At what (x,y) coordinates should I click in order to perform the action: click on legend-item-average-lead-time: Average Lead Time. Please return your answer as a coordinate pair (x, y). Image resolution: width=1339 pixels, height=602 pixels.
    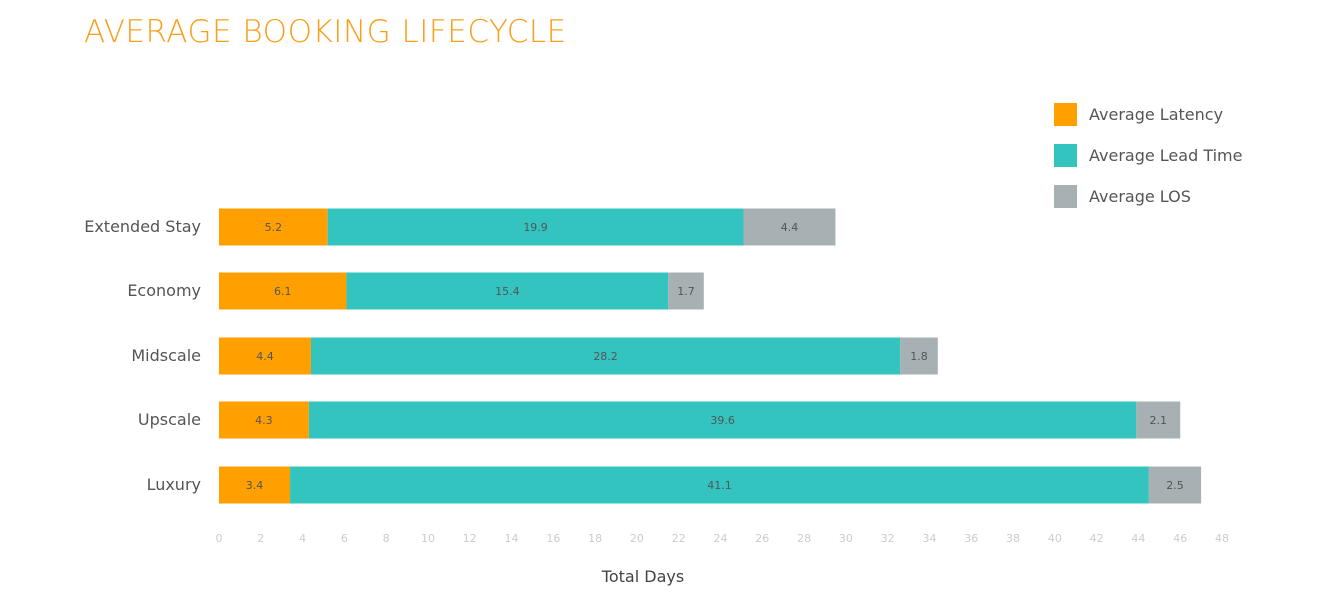
    Looking at the image, I should click on (1148, 155).